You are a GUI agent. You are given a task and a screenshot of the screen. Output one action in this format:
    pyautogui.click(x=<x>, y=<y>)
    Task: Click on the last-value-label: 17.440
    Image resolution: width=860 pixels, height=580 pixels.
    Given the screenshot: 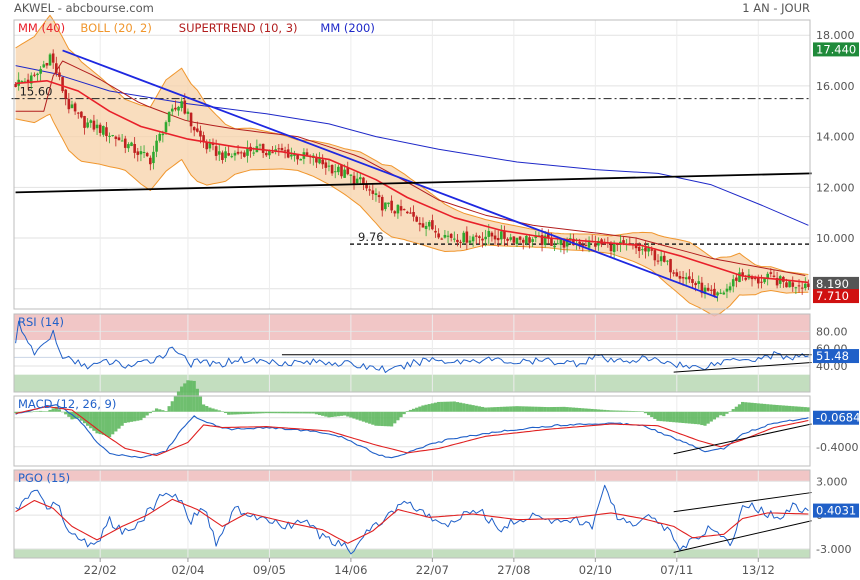 What is the action you would take?
    pyautogui.click(x=836, y=49)
    